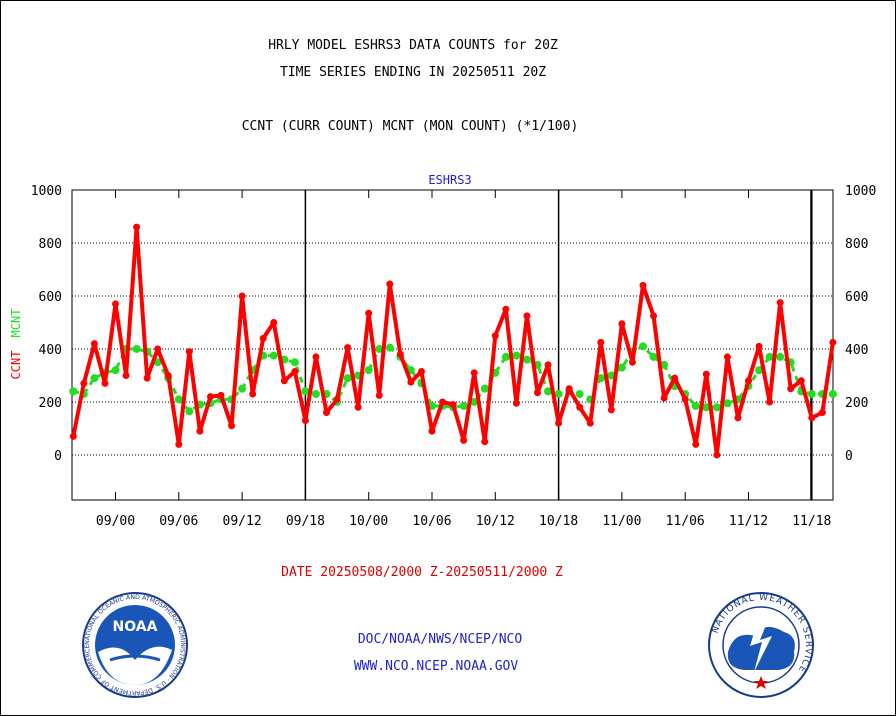 This screenshot has width=896, height=716. Describe the element at coordinates (135, 627) in the screenshot. I see `noaa-logo-text: NOAA` at that location.